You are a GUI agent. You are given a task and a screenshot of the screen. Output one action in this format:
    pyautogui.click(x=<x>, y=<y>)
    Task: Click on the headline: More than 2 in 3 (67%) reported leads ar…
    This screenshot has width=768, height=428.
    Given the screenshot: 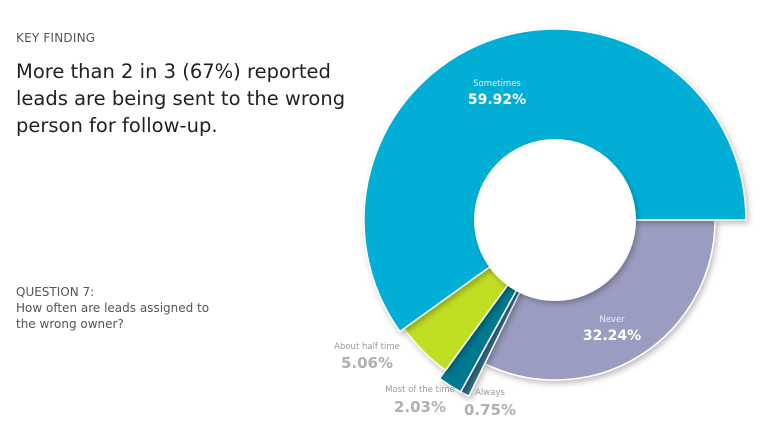 What is the action you would take?
    pyautogui.click(x=181, y=98)
    